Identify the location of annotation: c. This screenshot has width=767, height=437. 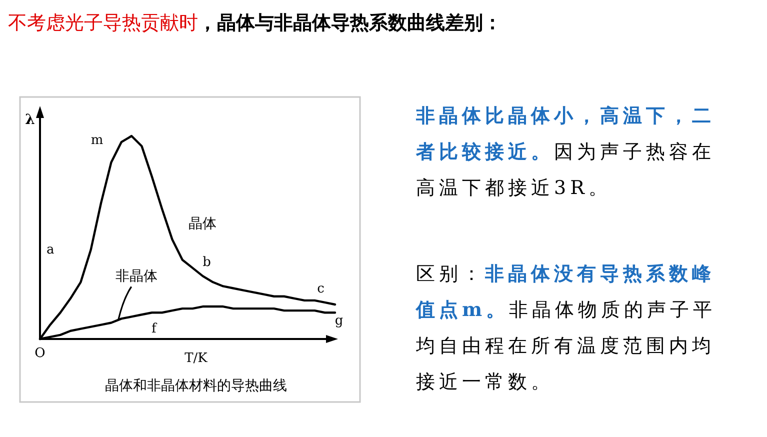
(320, 288).